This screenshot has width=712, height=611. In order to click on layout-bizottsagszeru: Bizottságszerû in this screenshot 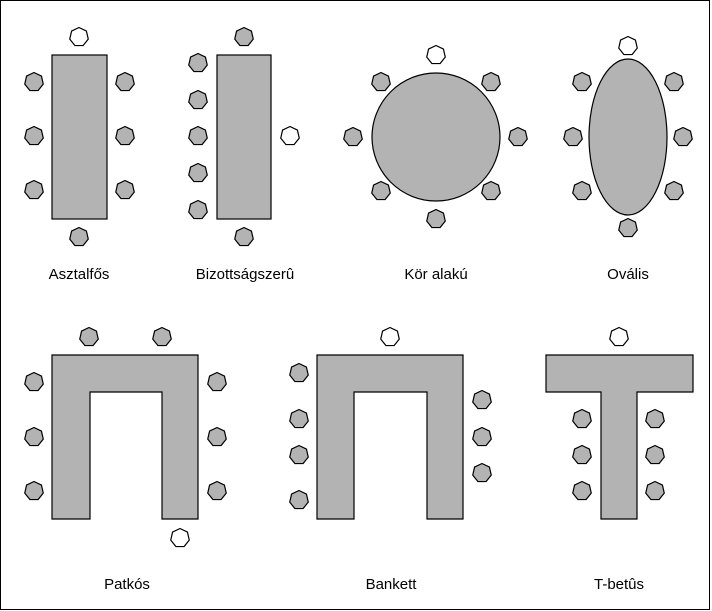, I will do `click(244, 154)`.